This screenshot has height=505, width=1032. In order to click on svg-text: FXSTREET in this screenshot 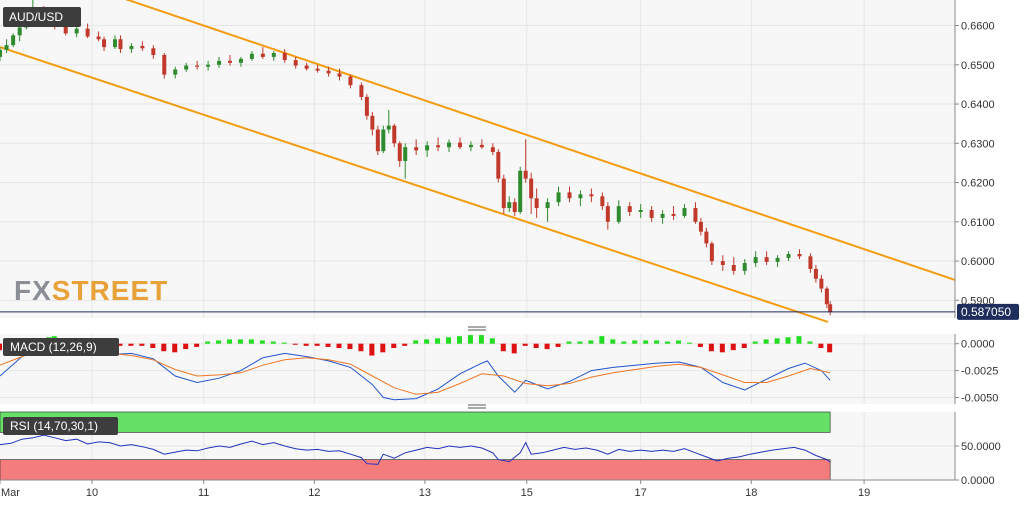, I will do `click(91, 290)`.